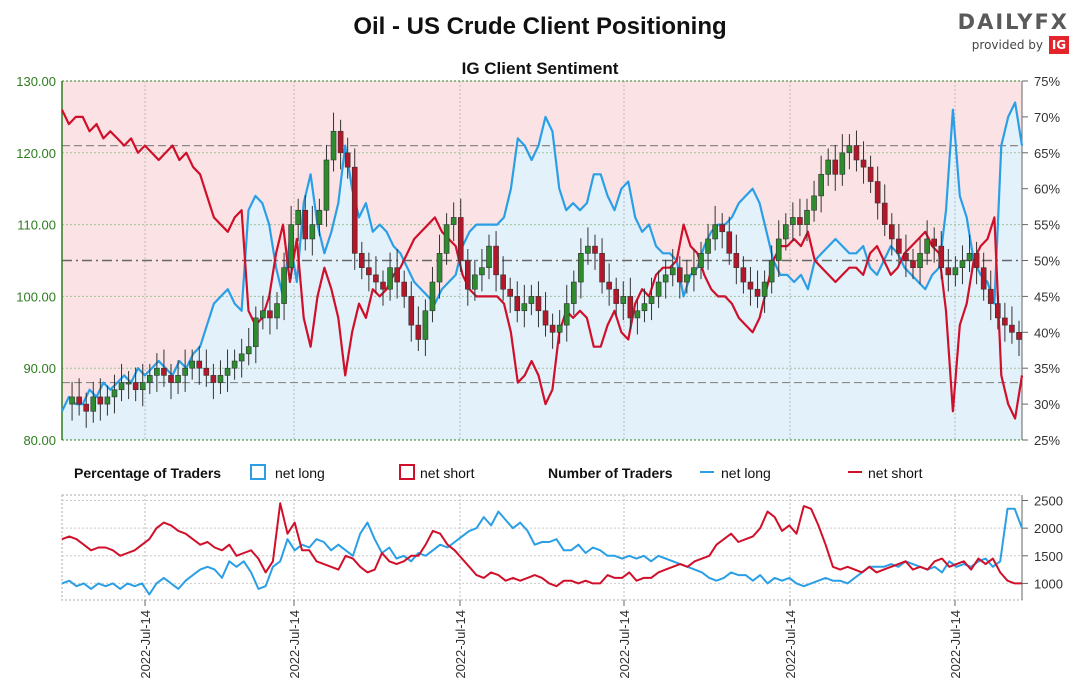 The height and width of the screenshot is (691, 1085). Describe the element at coordinates (447, 473) in the screenshot. I see `legend-net-short-pct: net short` at that location.